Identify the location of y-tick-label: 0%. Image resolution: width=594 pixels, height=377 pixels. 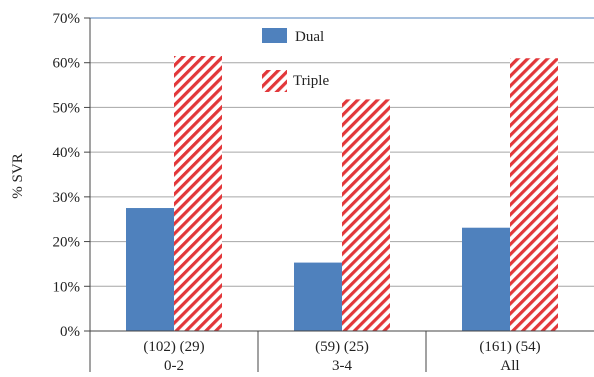
(70, 332).